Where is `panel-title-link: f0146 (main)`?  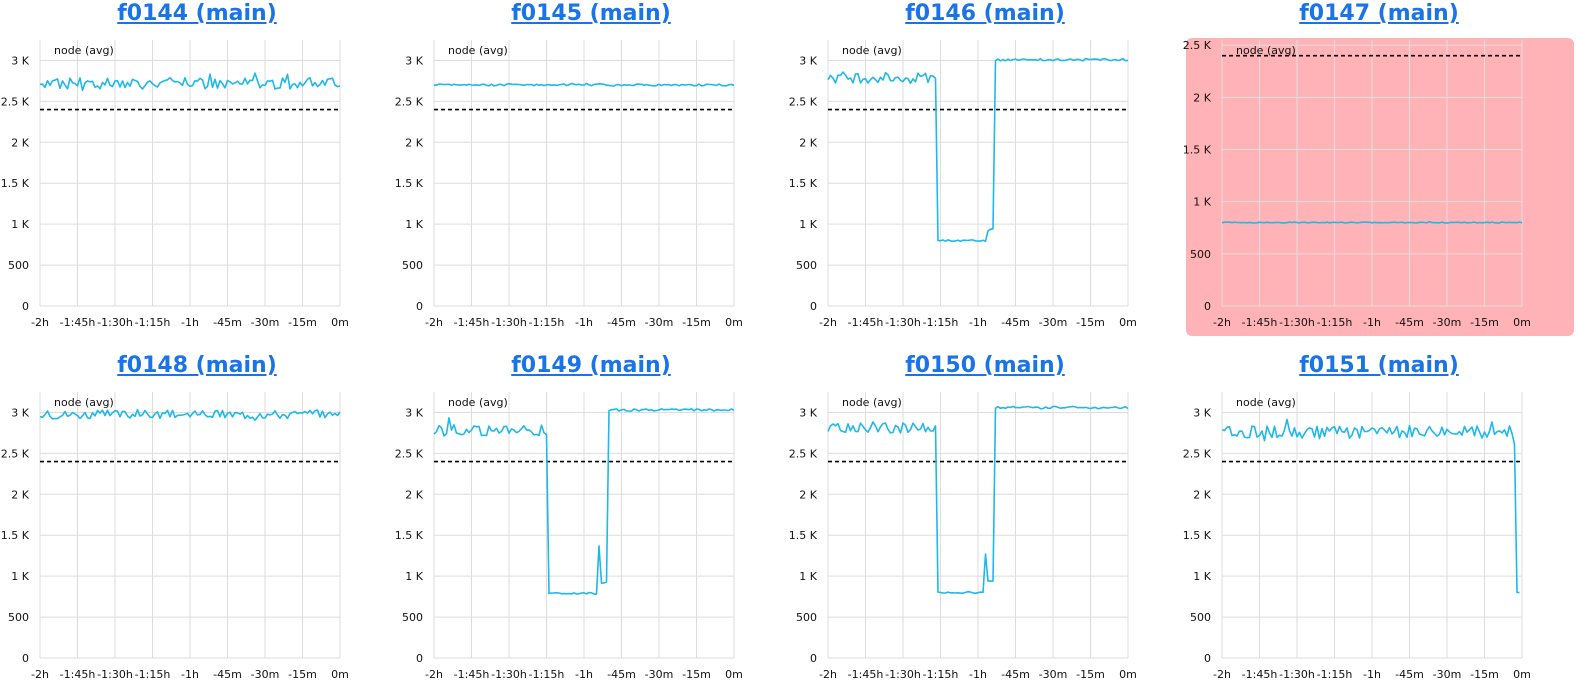 panel-title-link: f0146 (main) is located at coordinates (985, 13).